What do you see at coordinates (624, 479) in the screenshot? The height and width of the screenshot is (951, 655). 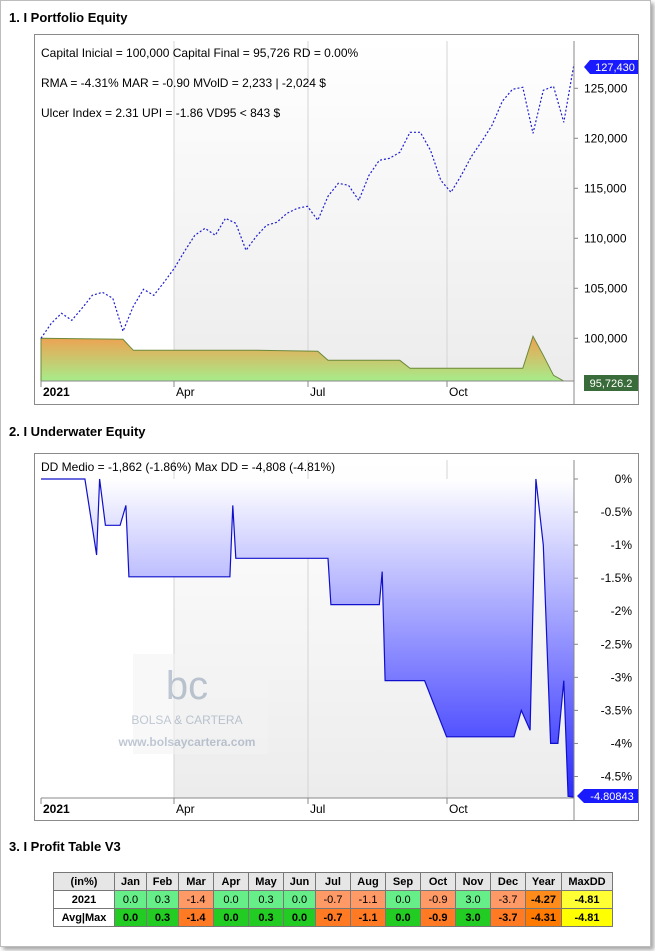 I see `y-tick-label: 0%` at bounding box center [624, 479].